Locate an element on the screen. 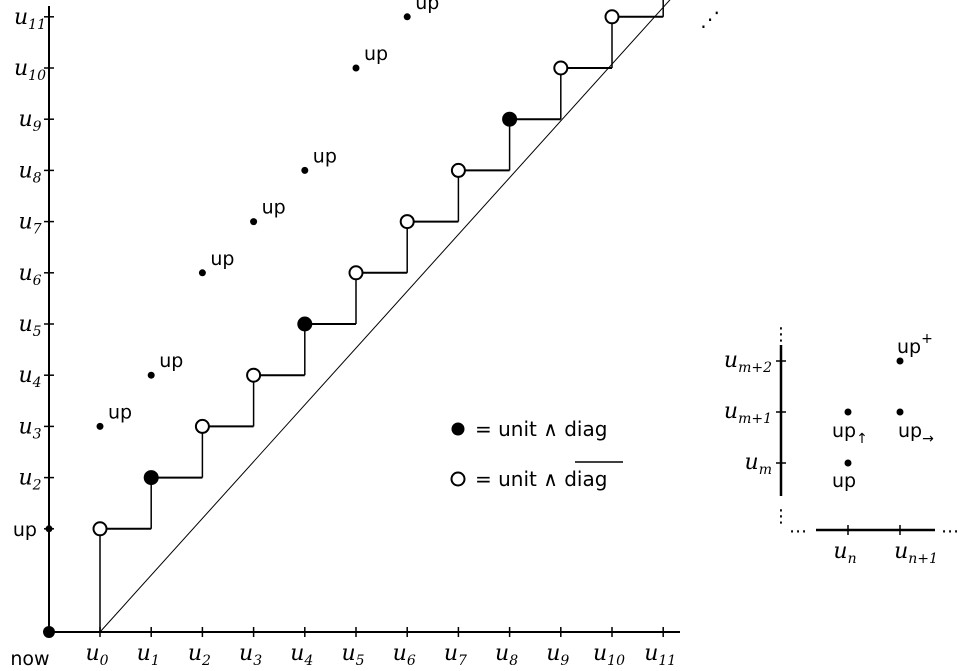 This screenshot has width=959, height=671. inset-y-label: um is located at coordinates (758, 464).